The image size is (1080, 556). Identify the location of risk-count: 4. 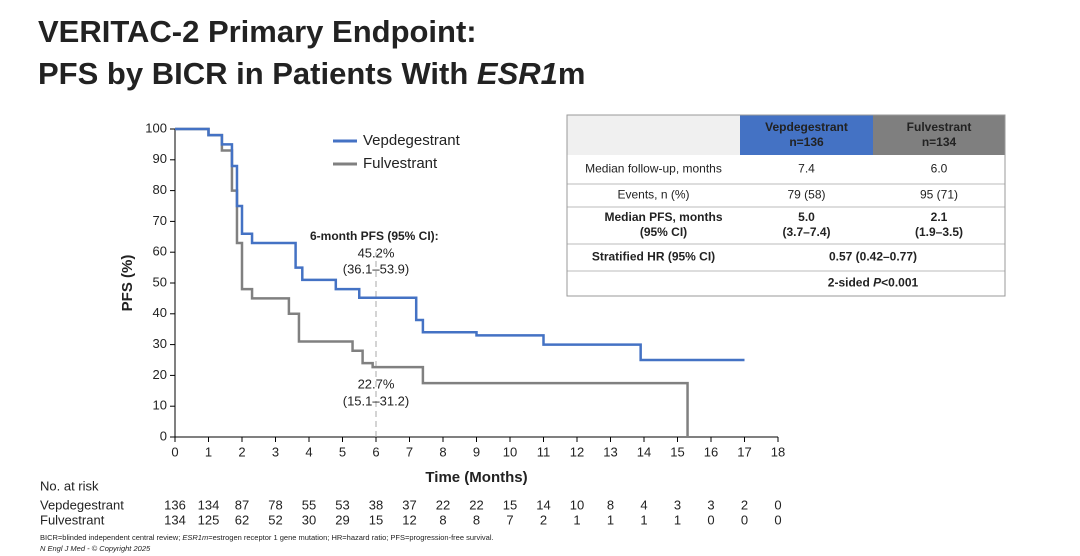
(643, 504).